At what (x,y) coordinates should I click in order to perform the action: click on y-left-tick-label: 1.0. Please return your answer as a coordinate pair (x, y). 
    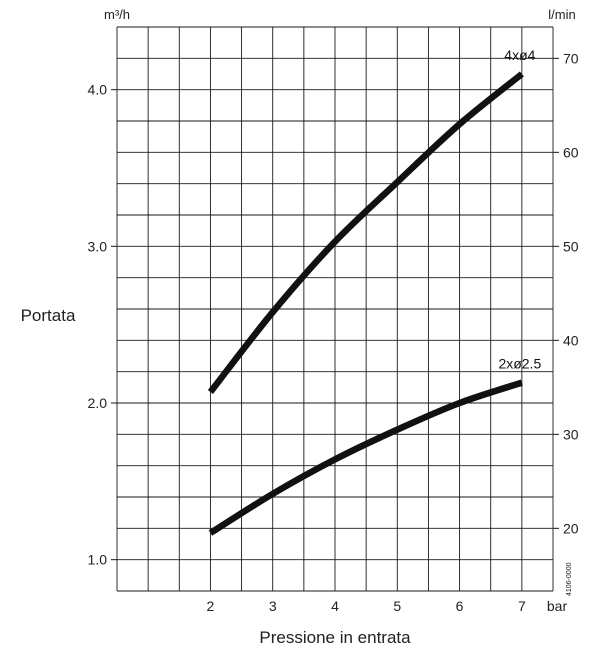
    Looking at the image, I should click on (98, 560).